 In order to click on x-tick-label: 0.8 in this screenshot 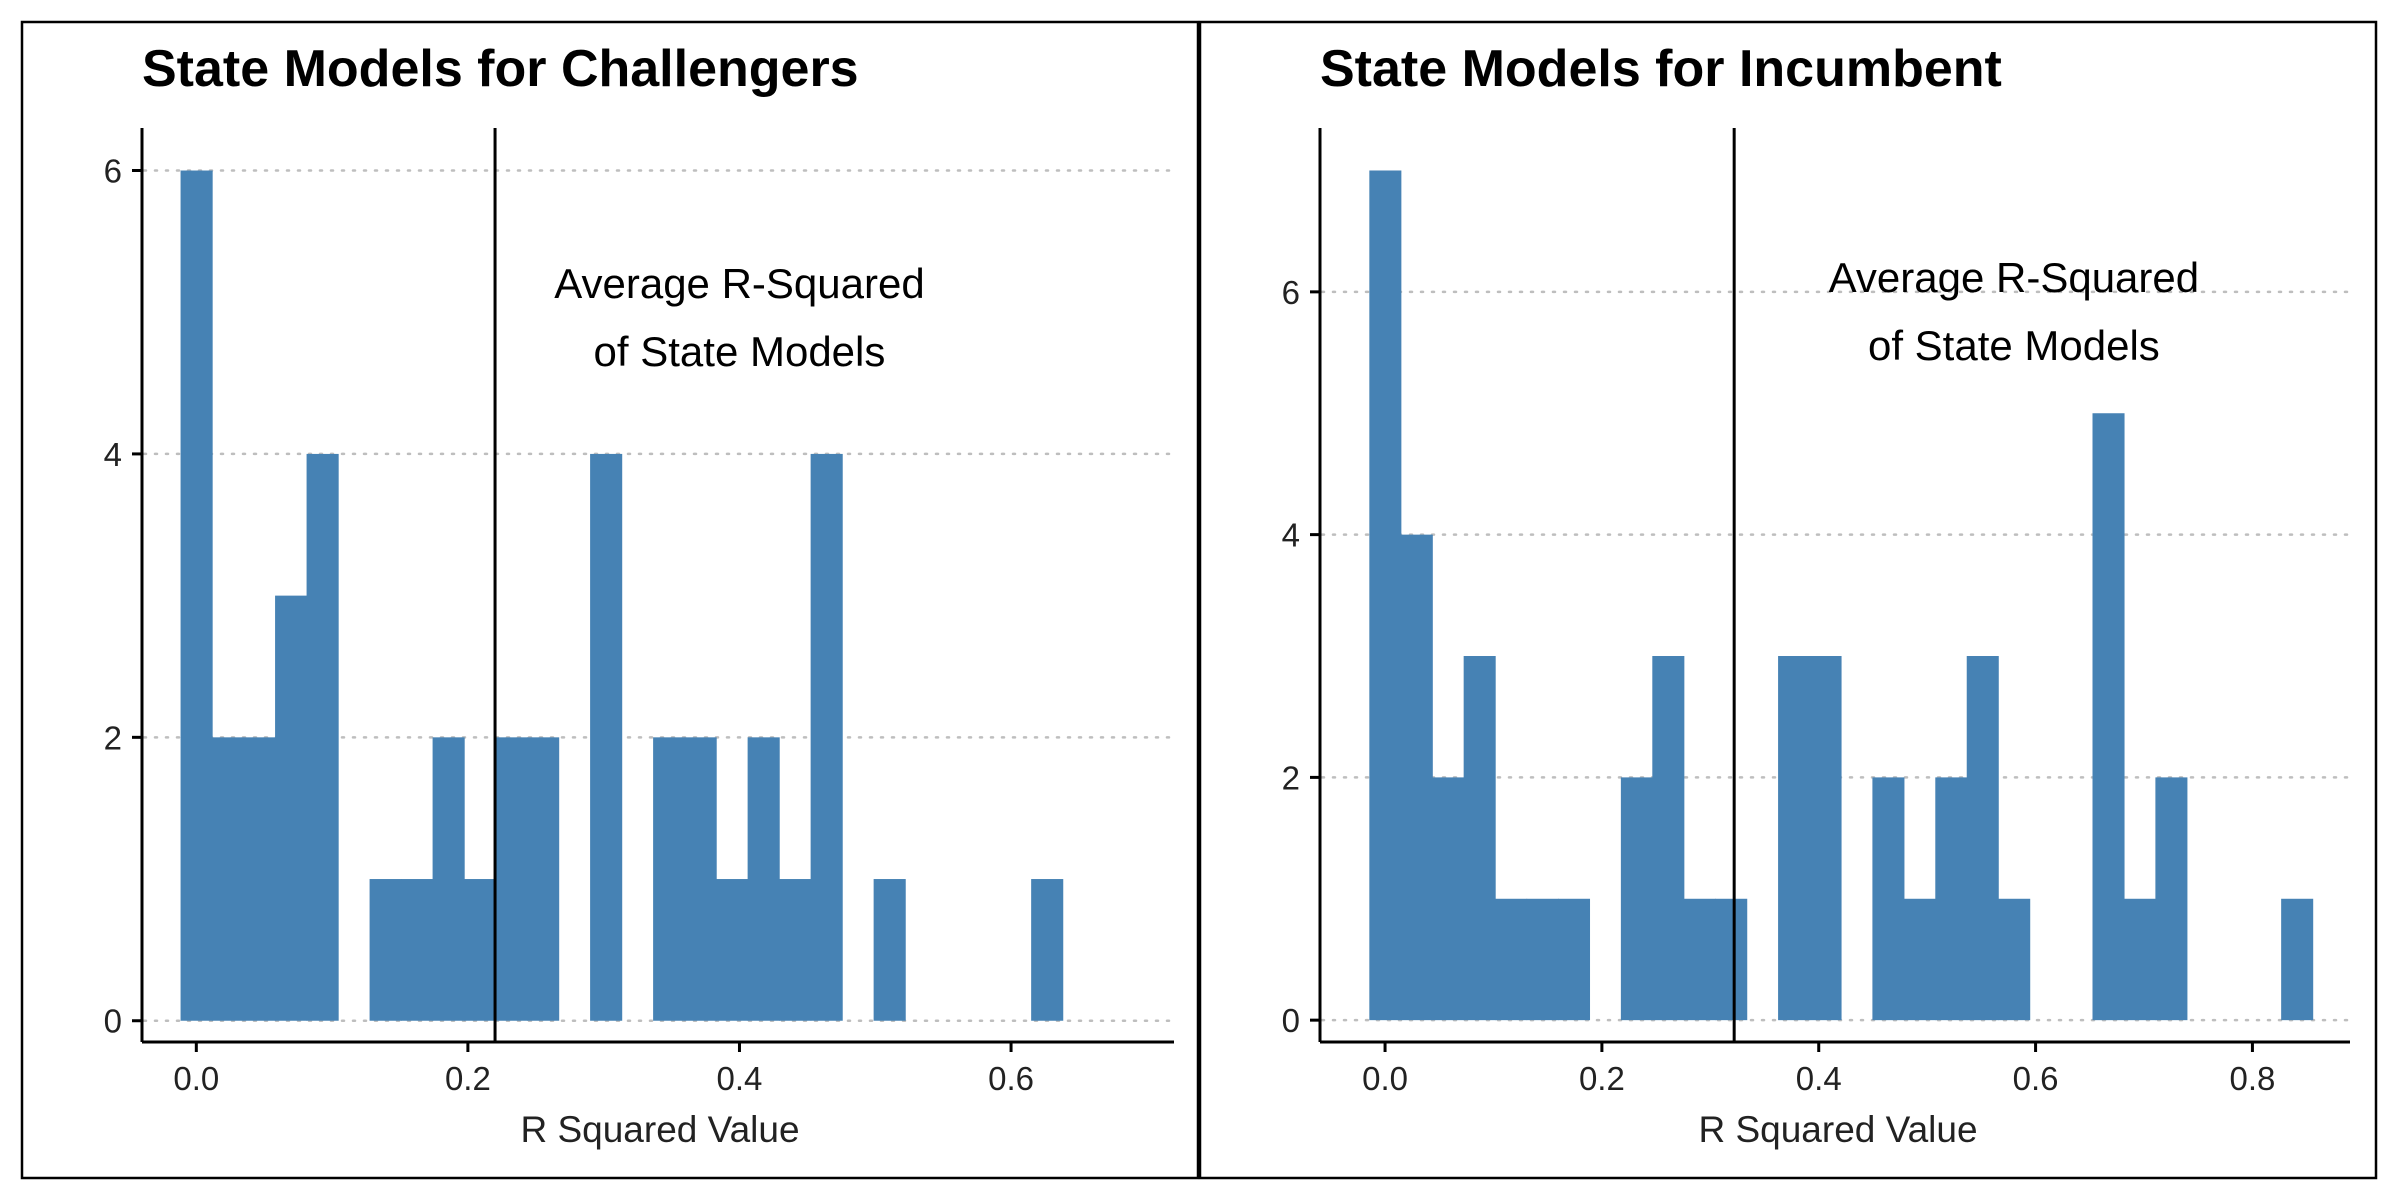, I will do `click(2252, 1078)`.